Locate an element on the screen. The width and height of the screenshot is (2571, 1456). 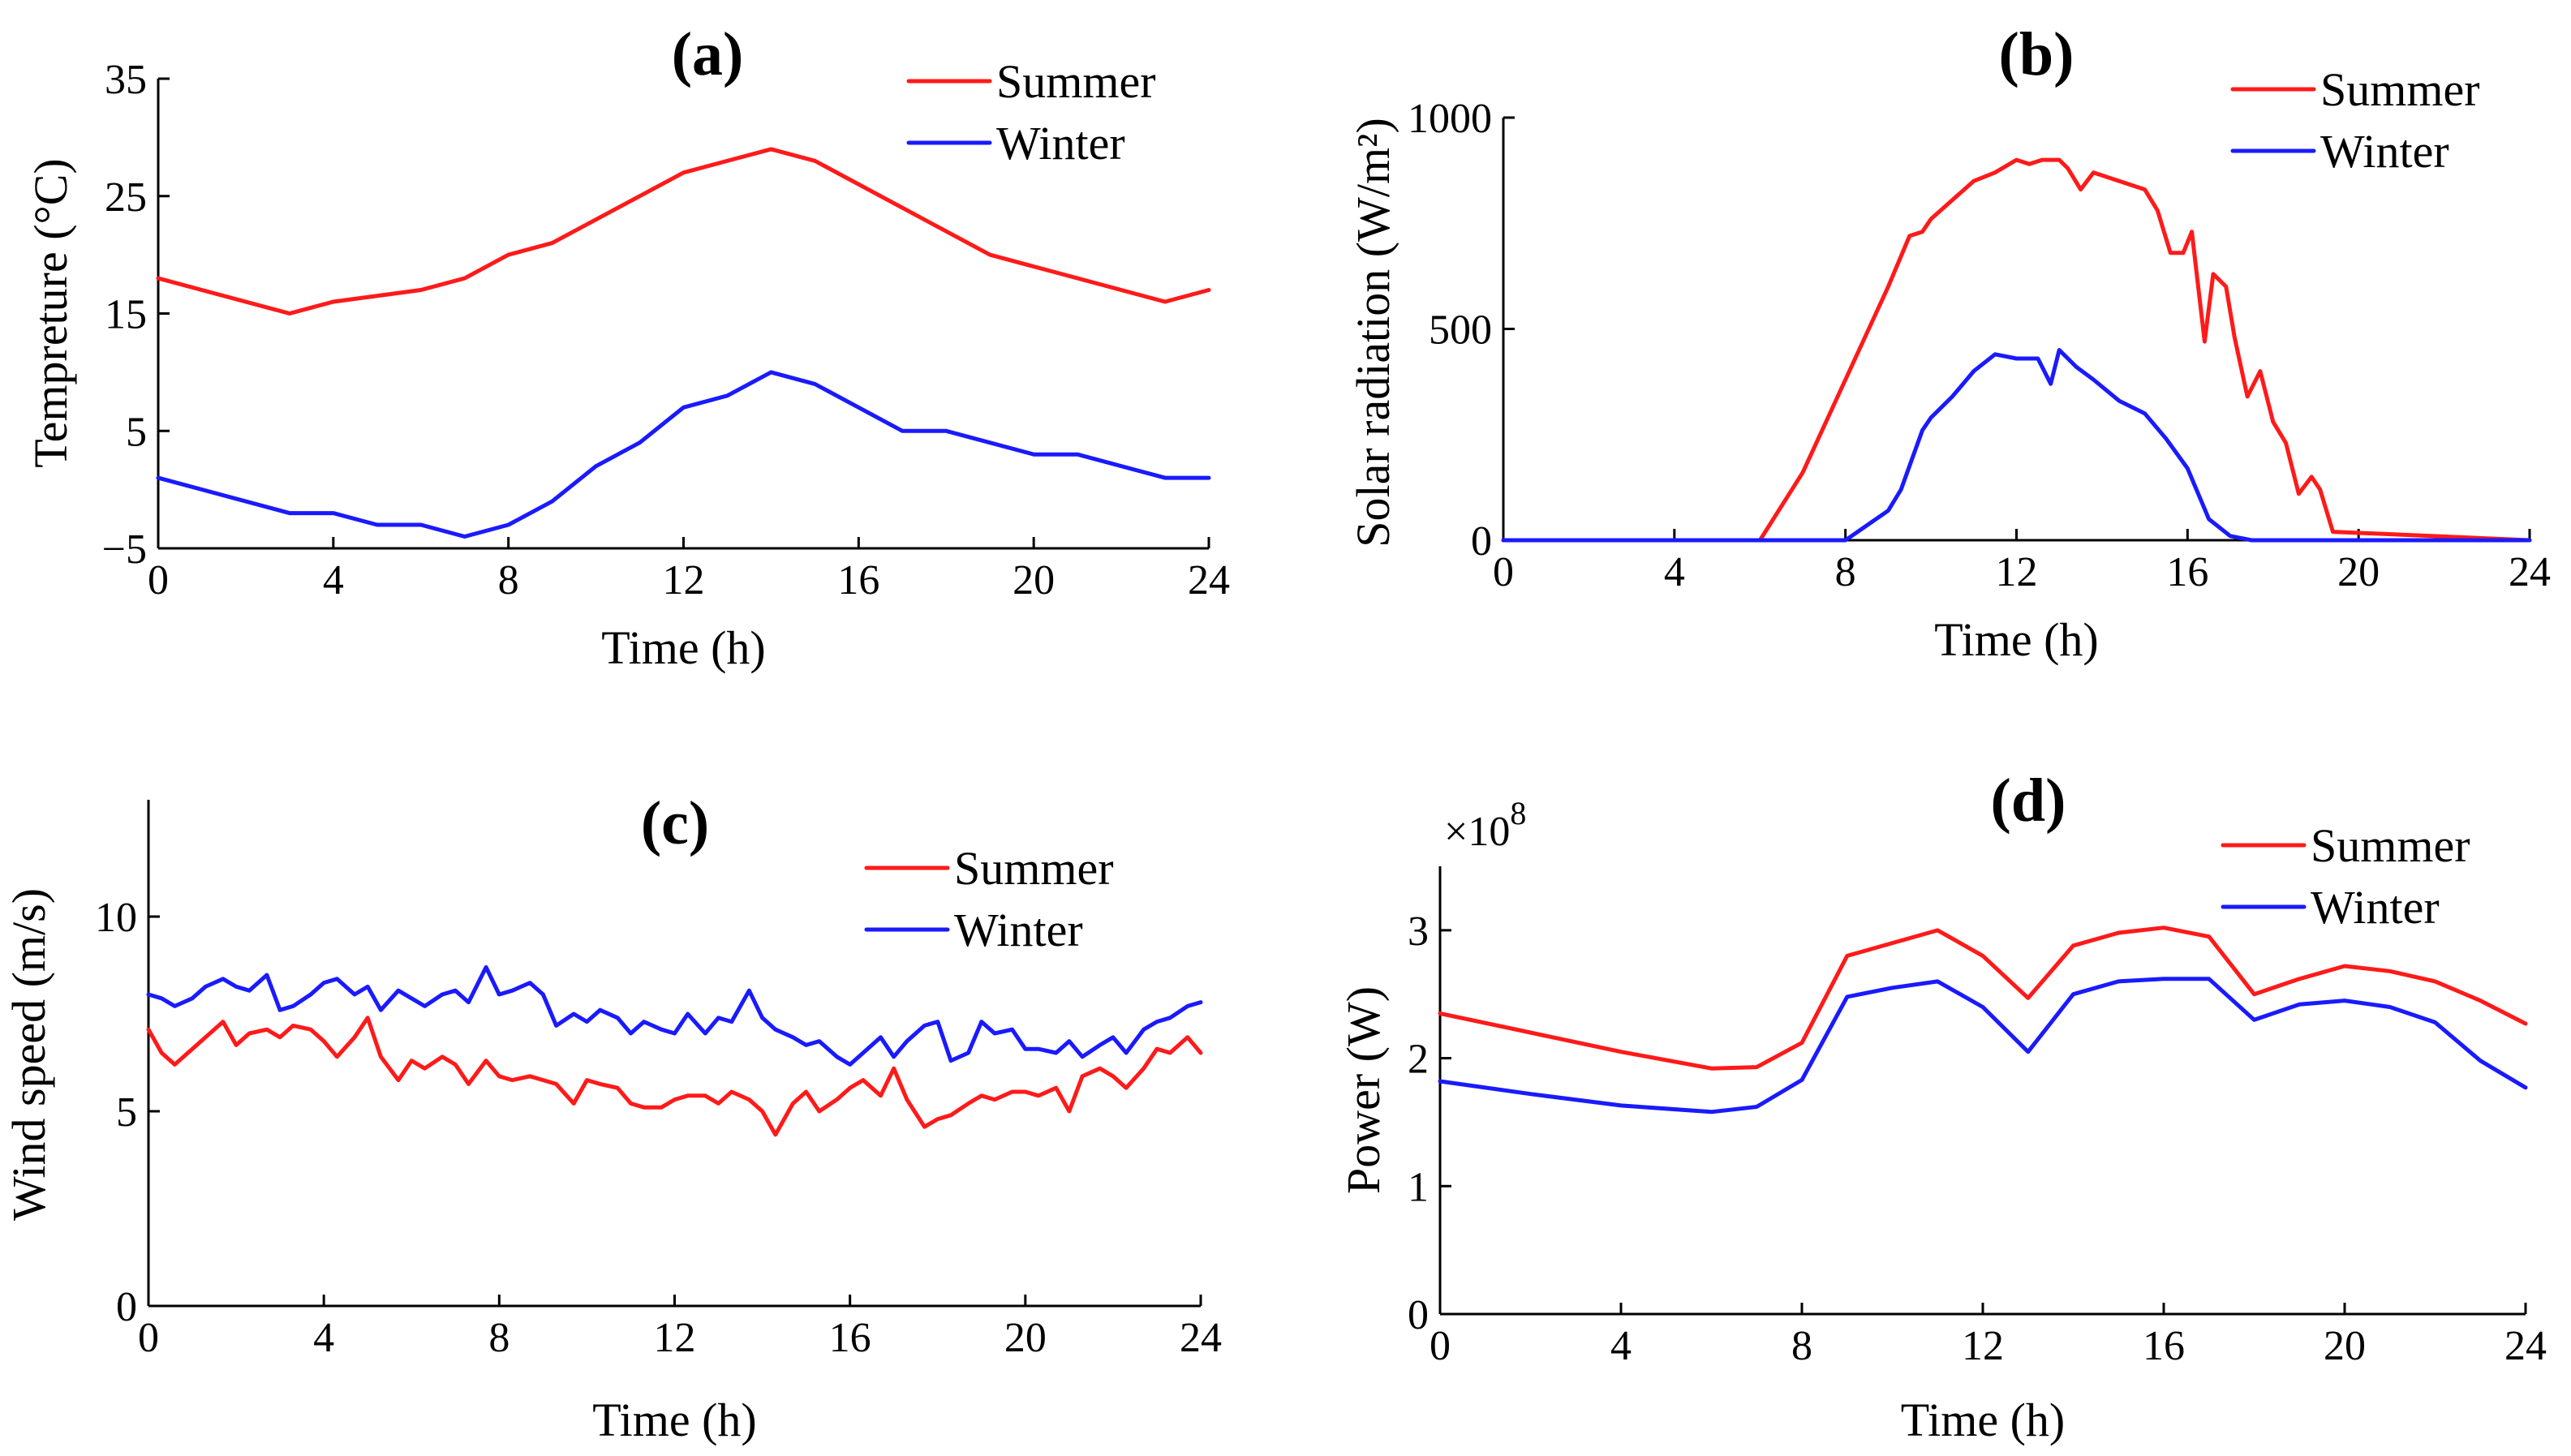
y-tick-label: 2 is located at coordinates (1418, 1060).